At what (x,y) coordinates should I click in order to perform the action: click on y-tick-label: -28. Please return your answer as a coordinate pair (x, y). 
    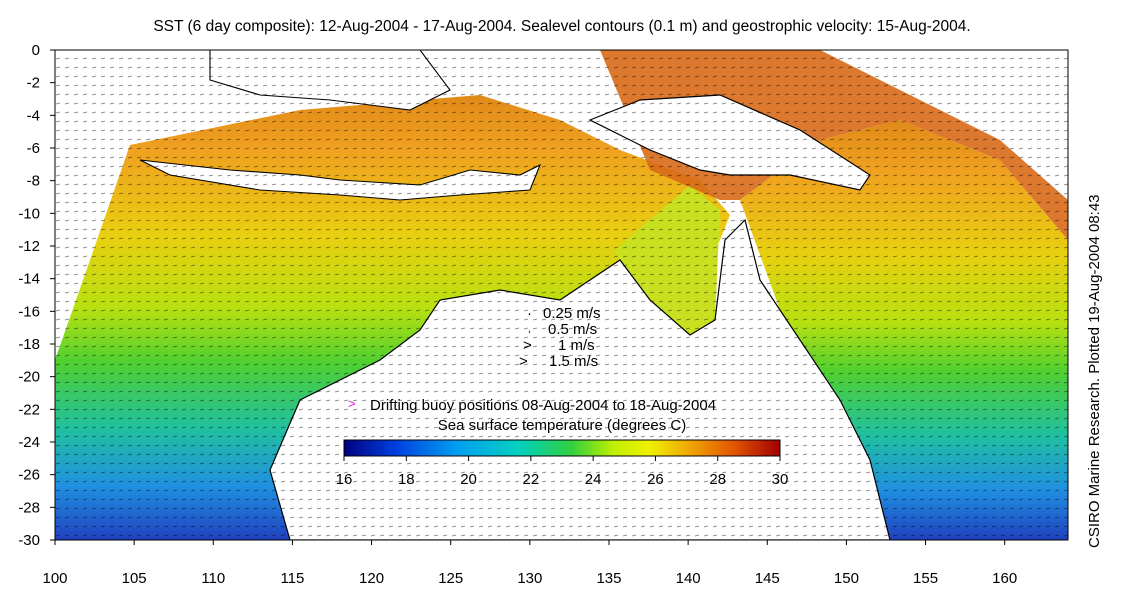
    Looking at the image, I should click on (29, 507).